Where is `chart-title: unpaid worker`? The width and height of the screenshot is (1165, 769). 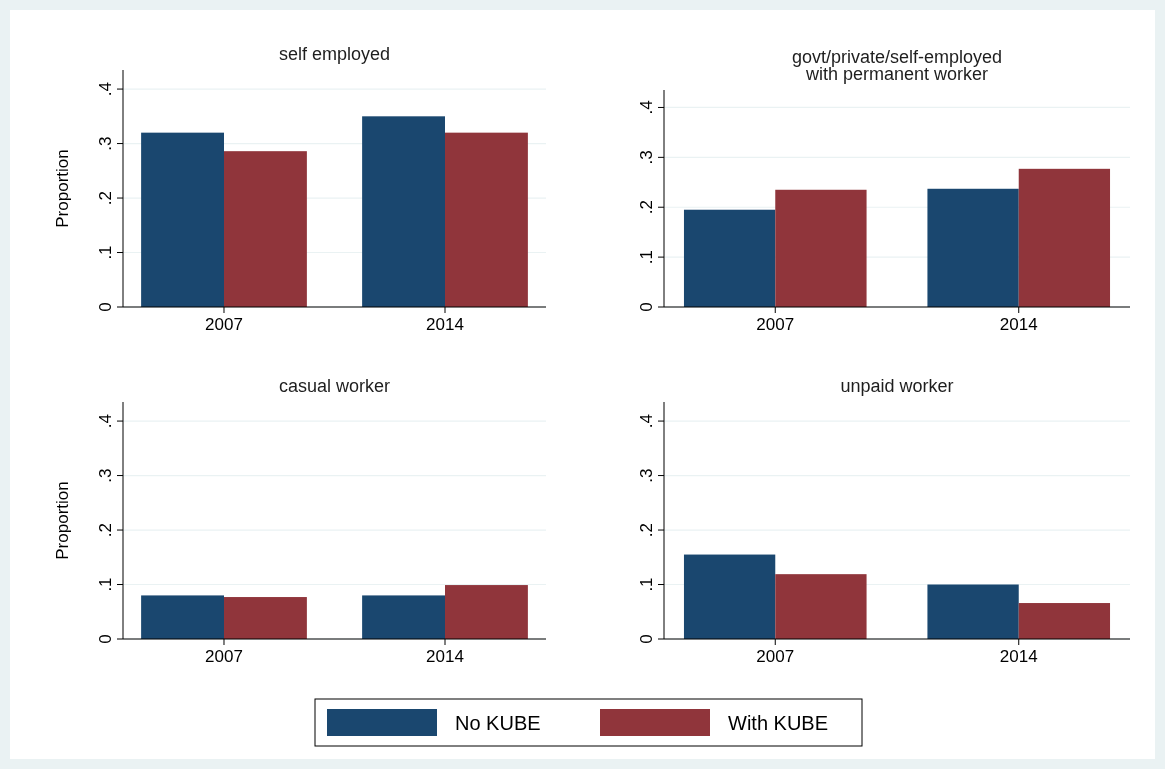
chart-title: unpaid worker is located at coordinates (897, 386).